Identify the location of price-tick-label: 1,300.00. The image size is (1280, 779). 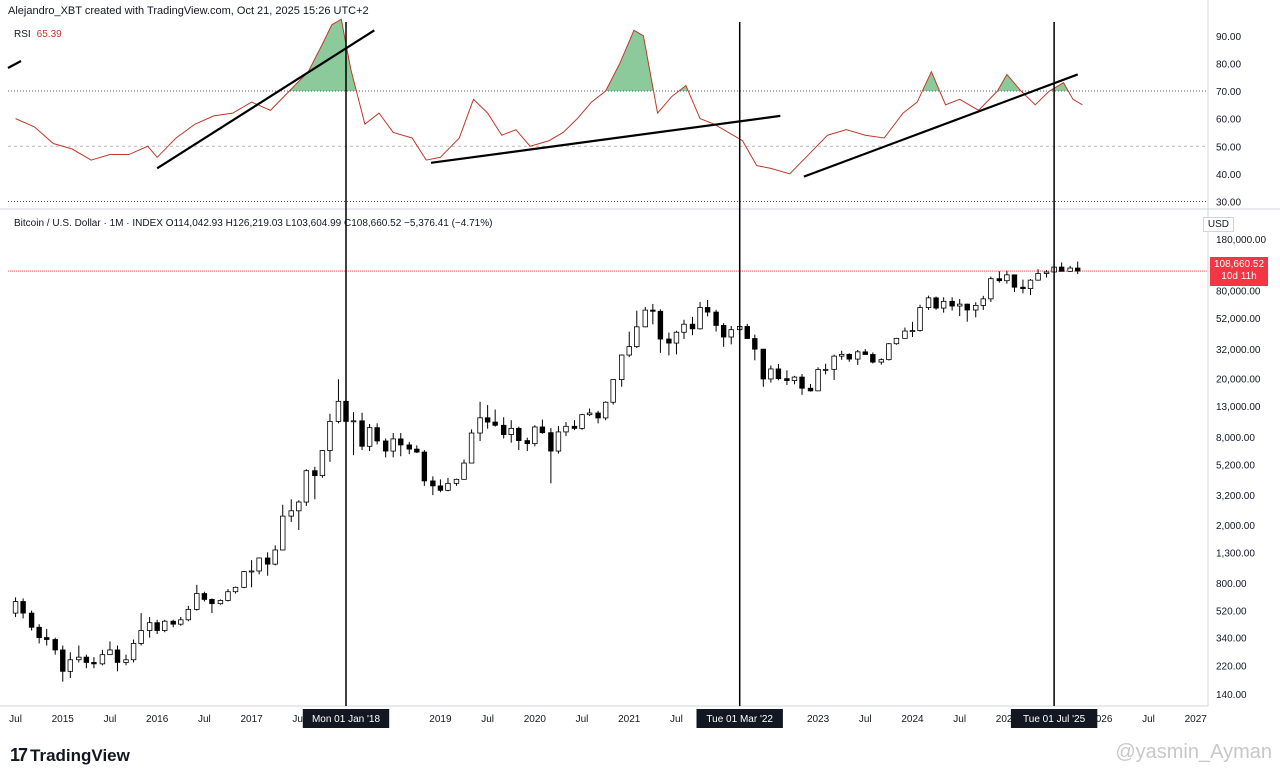
(1235, 553).